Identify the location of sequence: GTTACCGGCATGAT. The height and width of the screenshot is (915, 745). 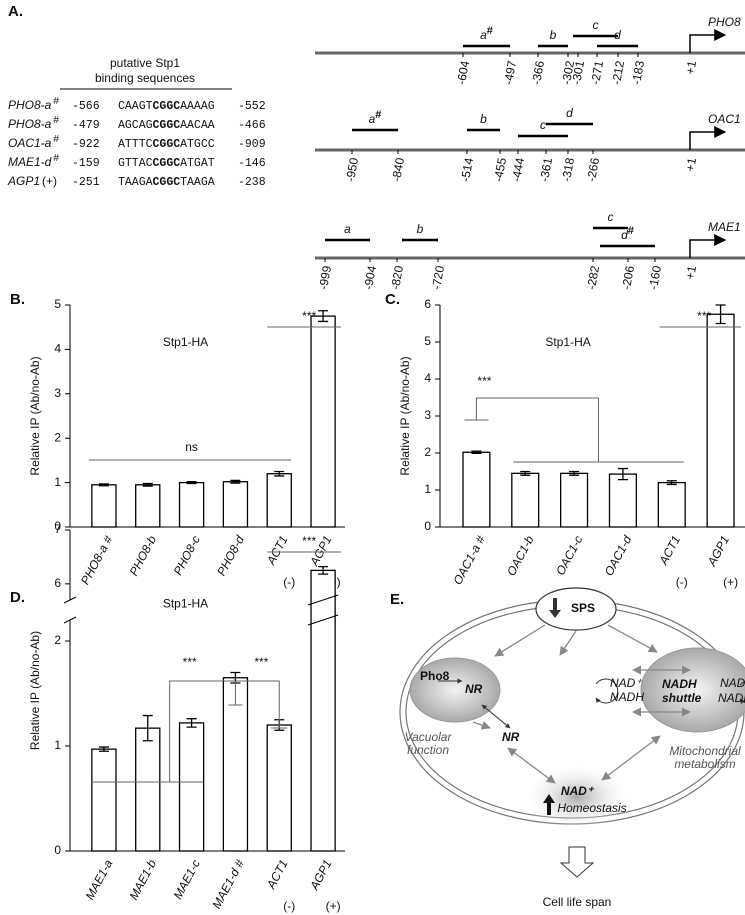
(166, 163).